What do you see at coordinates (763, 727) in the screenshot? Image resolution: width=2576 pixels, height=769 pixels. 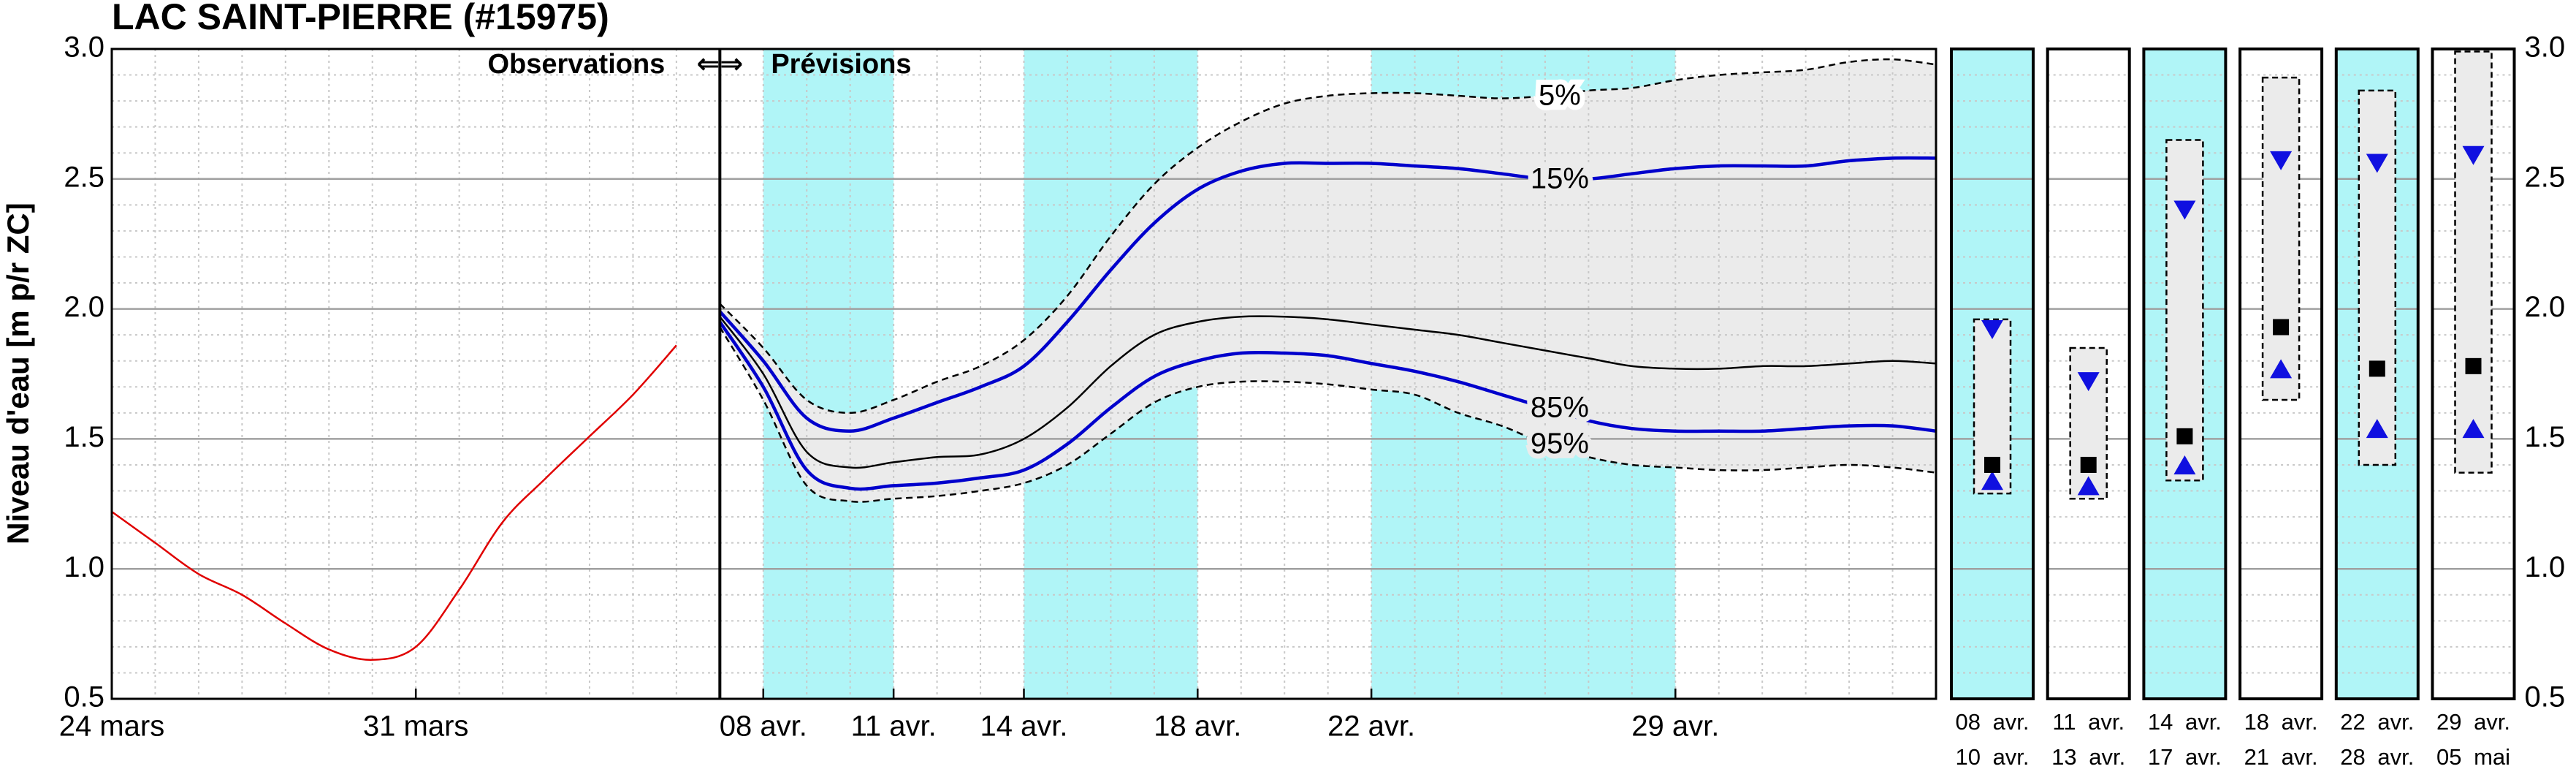 I see `x-tick-label: 08 avr.` at bounding box center [763, 727].